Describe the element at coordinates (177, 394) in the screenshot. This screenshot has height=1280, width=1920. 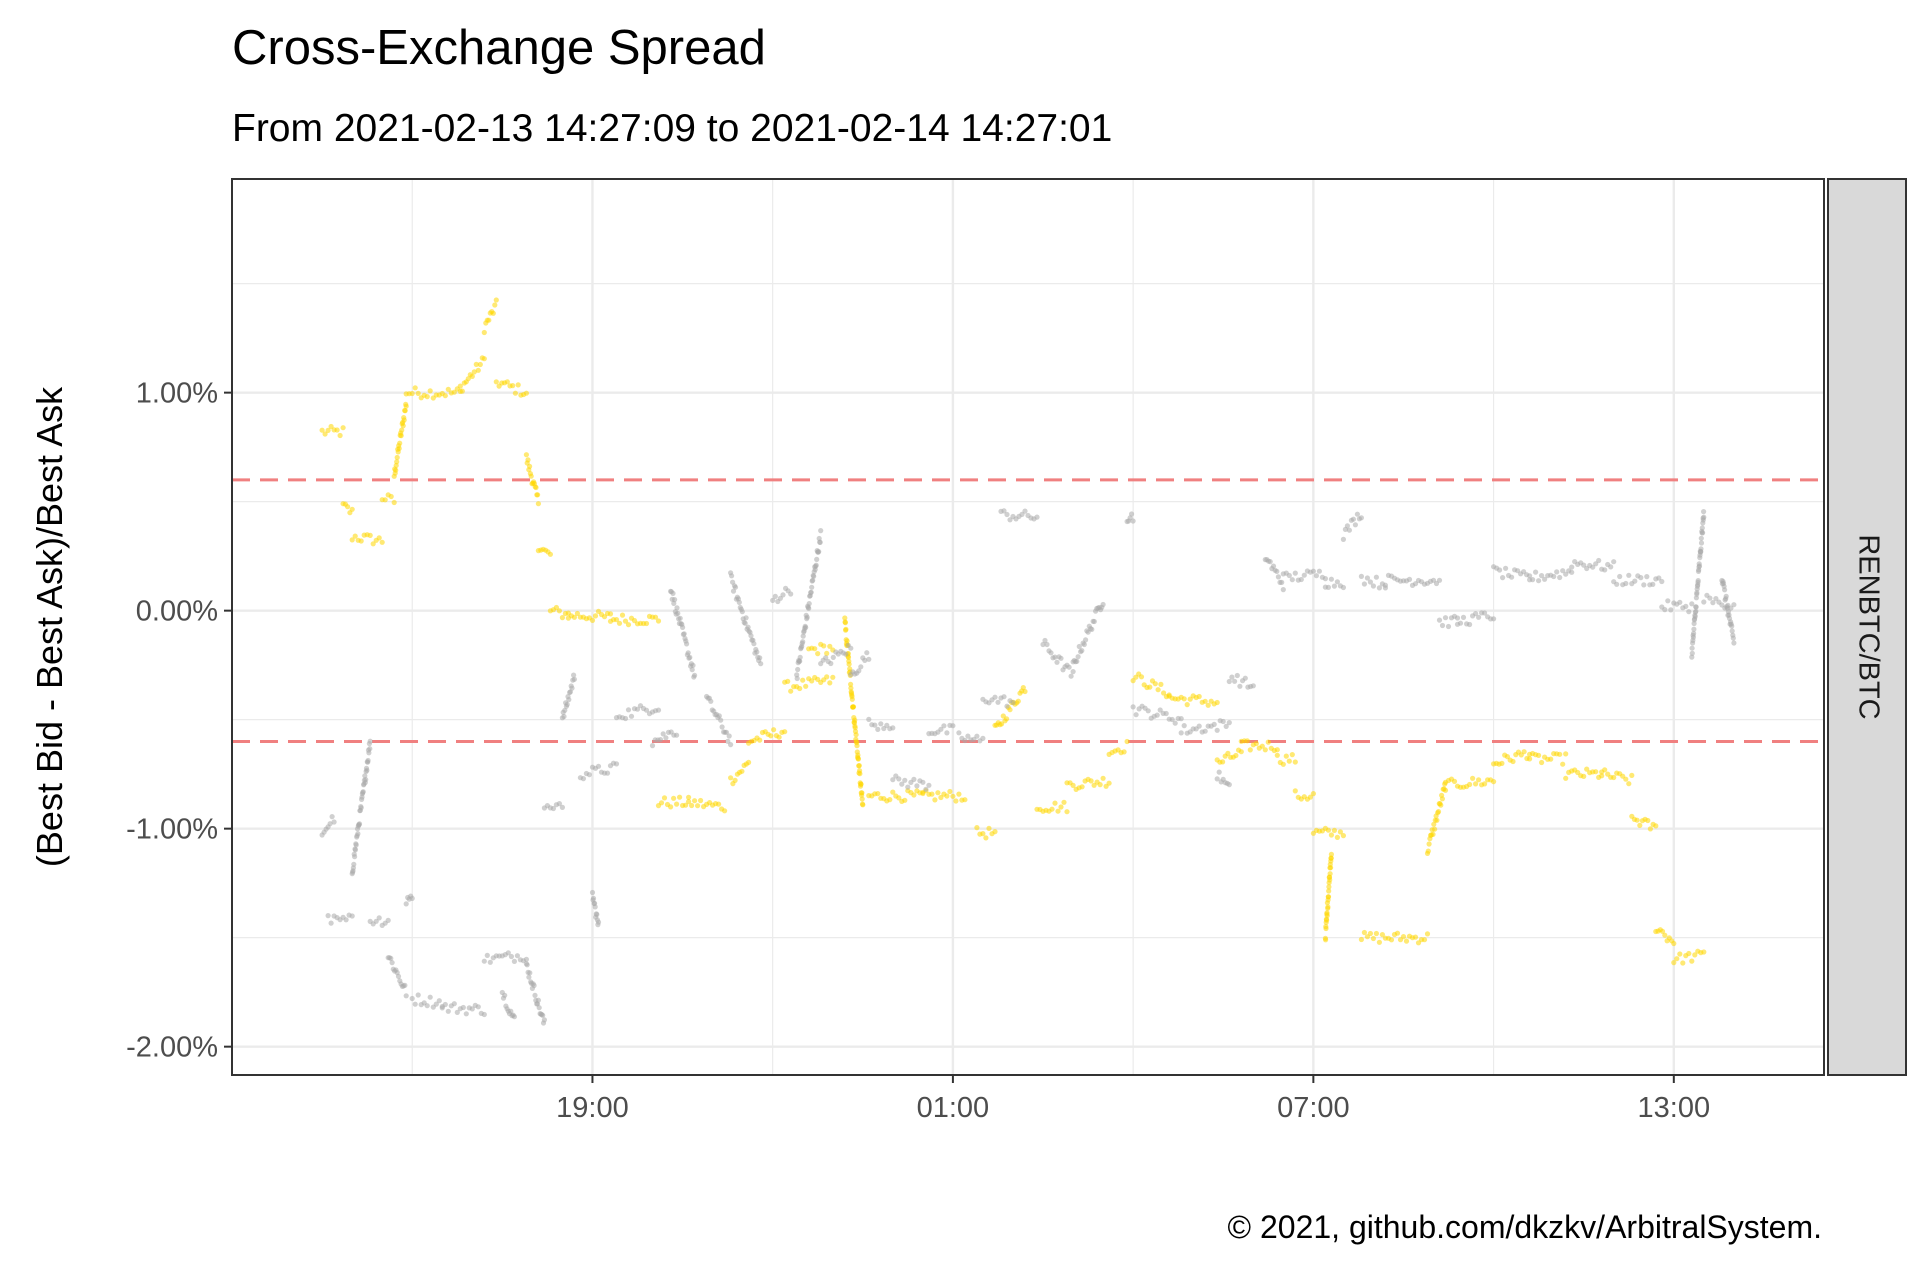
I see `y-tick-label: 1.00%` at that location.